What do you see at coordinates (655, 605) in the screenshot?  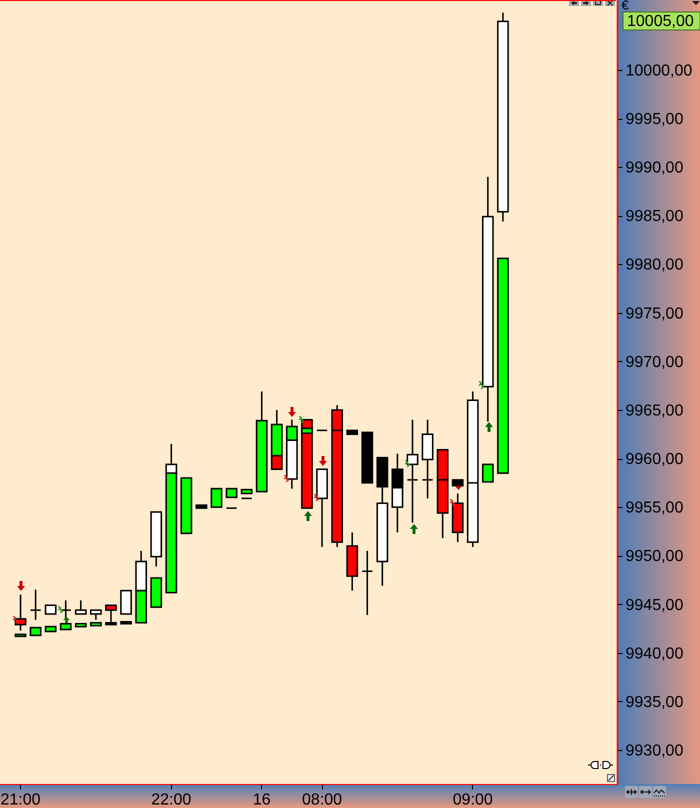 I see `y-tick-label: 9945,00` at bounding box center [655, 605].